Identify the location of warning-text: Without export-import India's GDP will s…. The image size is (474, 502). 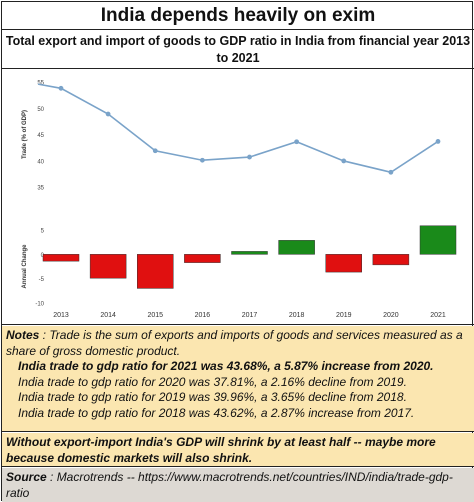
(238, 450).